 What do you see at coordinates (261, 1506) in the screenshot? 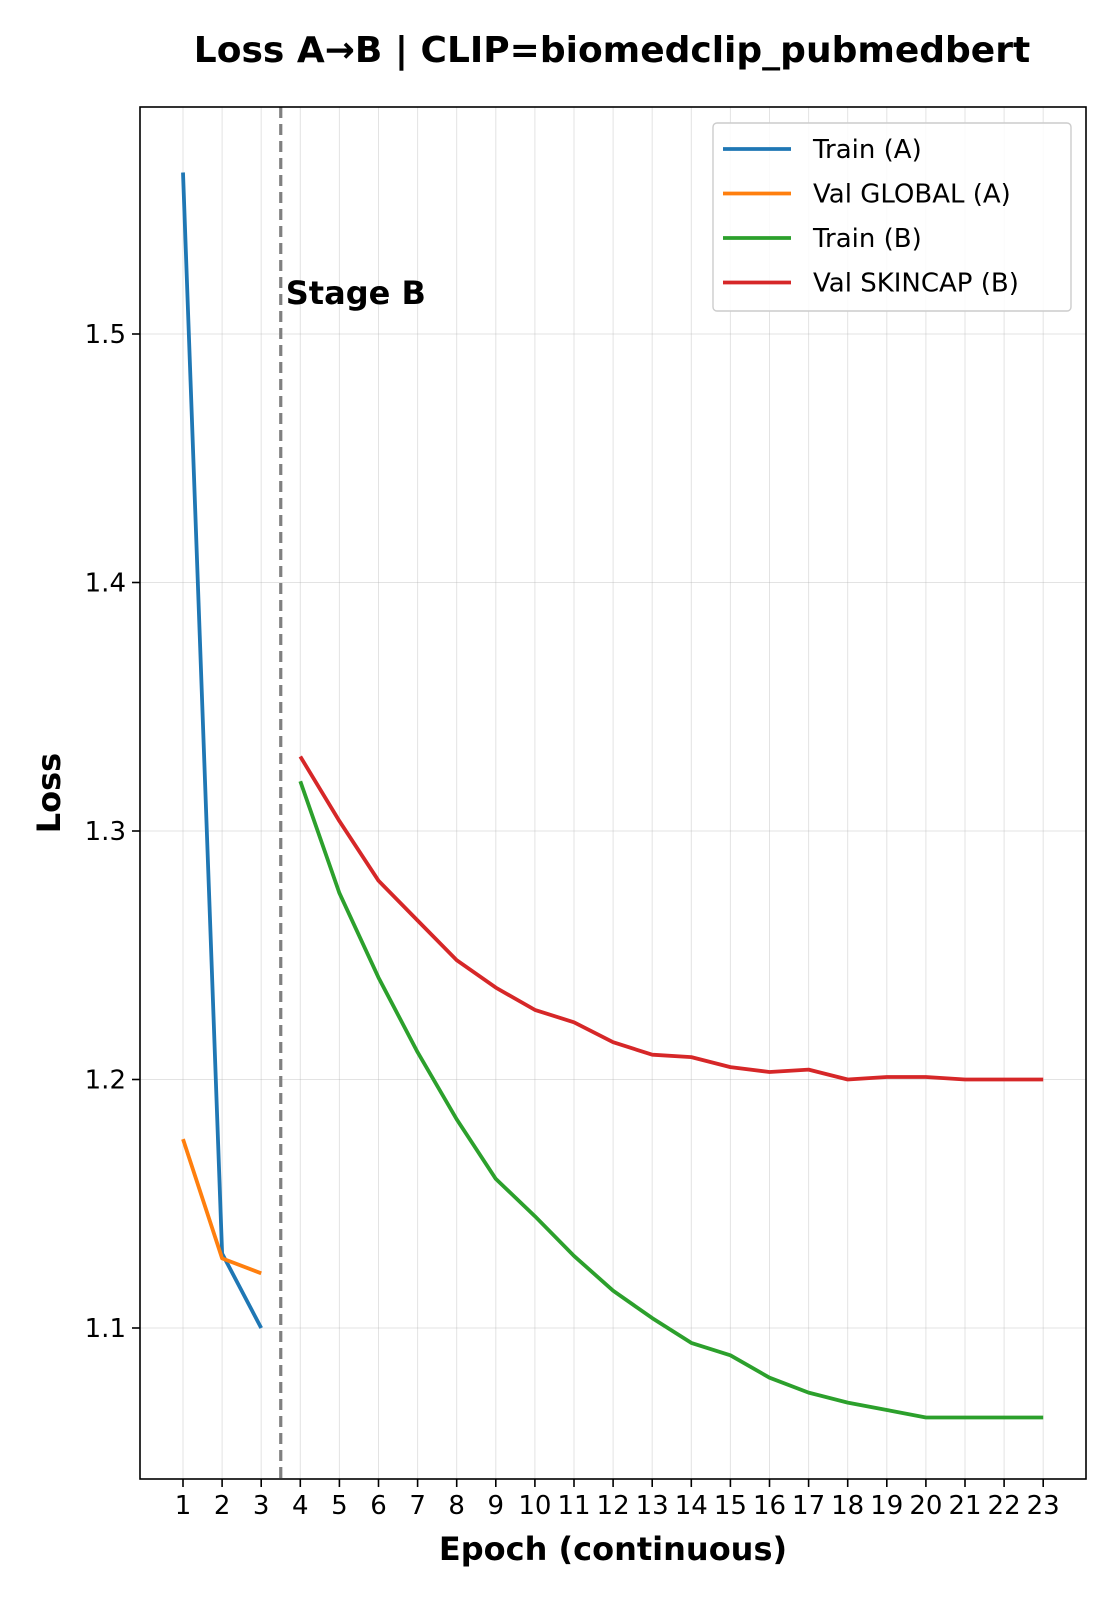
I see `x-tick-label: 3` at bounding box center [261, 1506].